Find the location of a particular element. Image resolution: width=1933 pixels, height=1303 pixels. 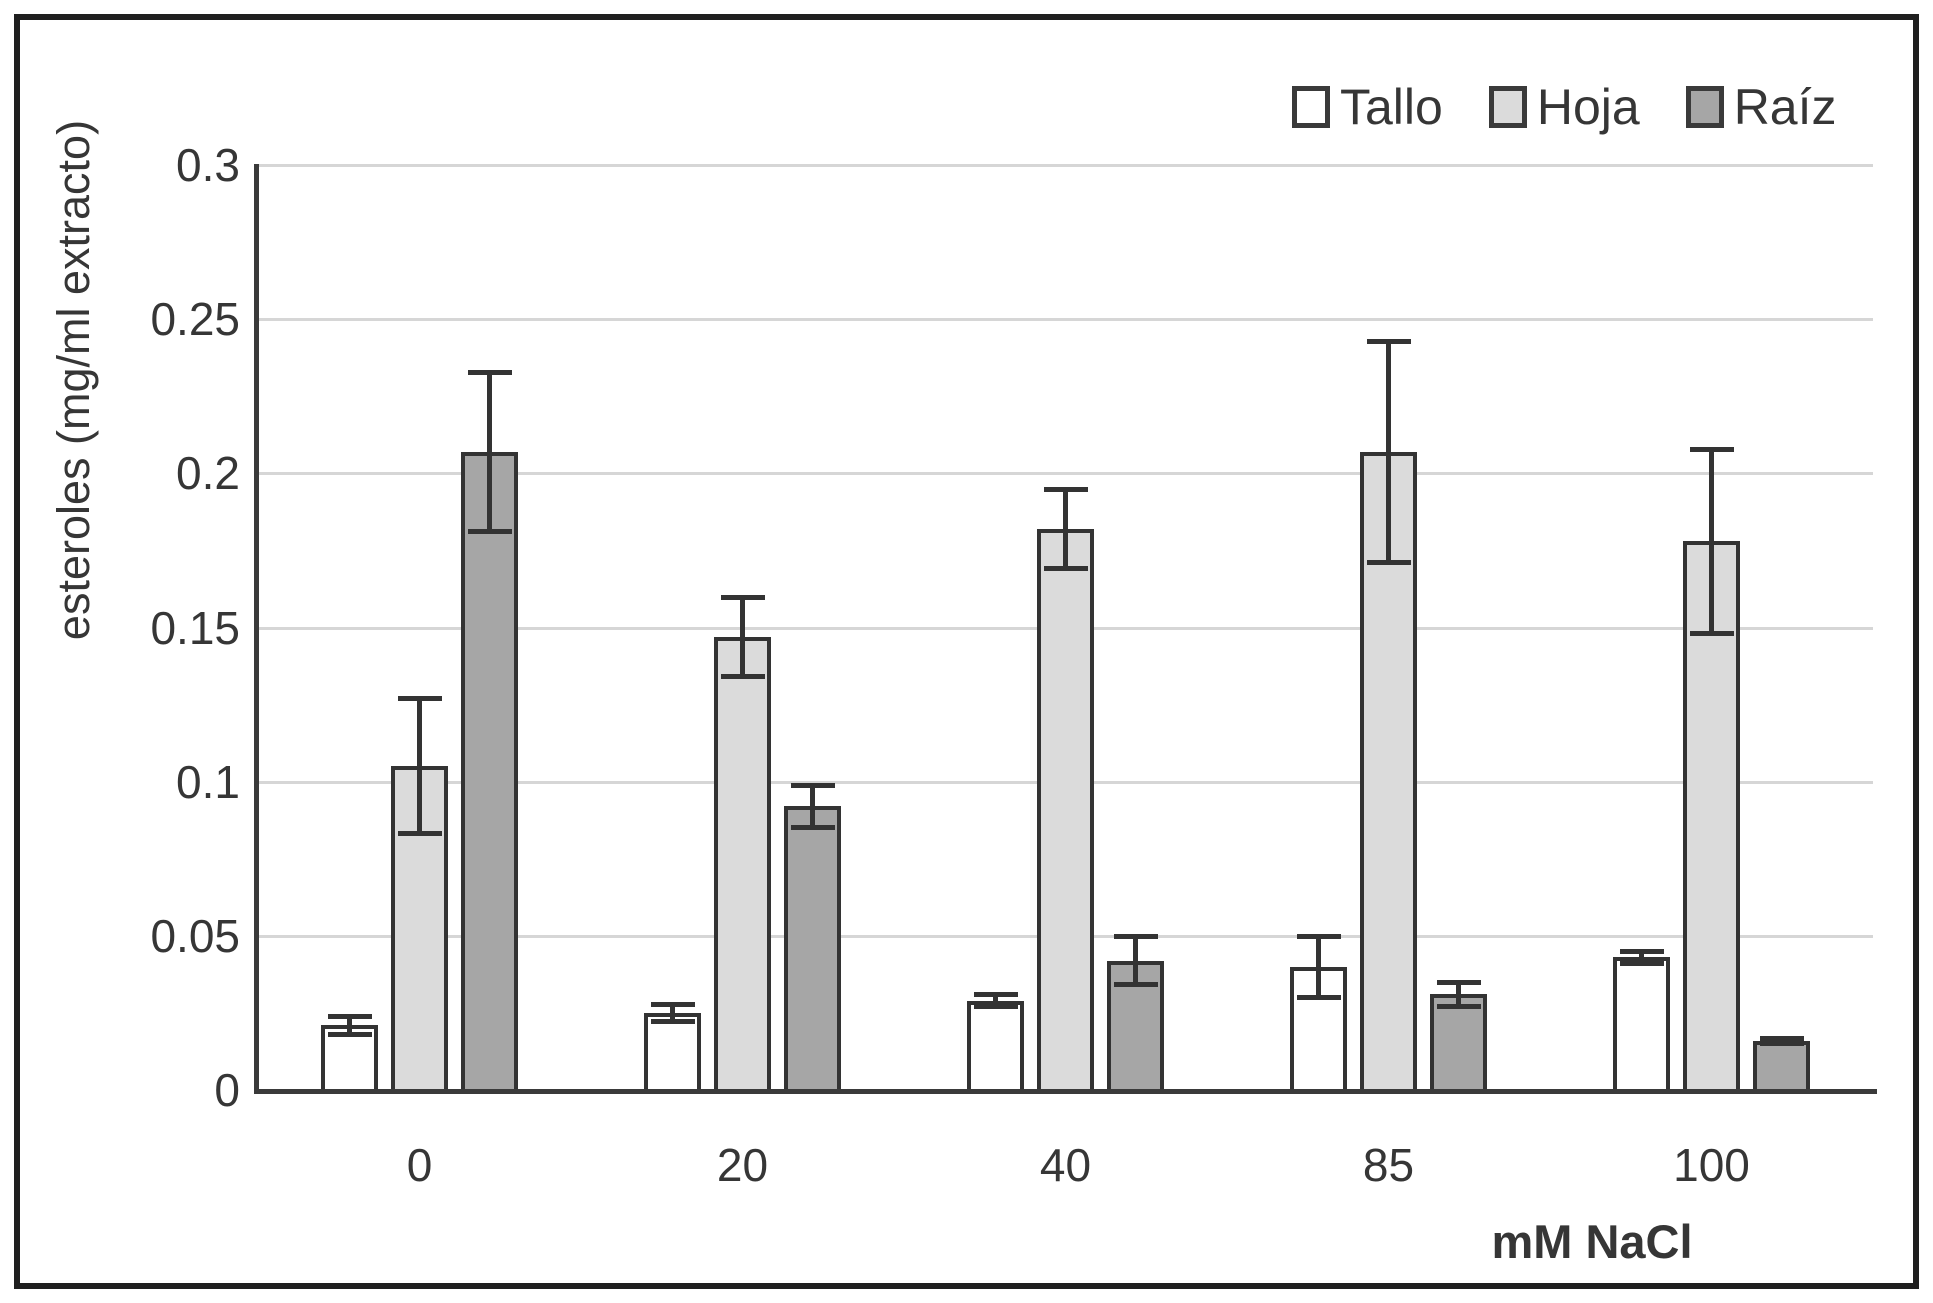

x-tick-label-85: 85 is located at coordinates (1388, 1165).